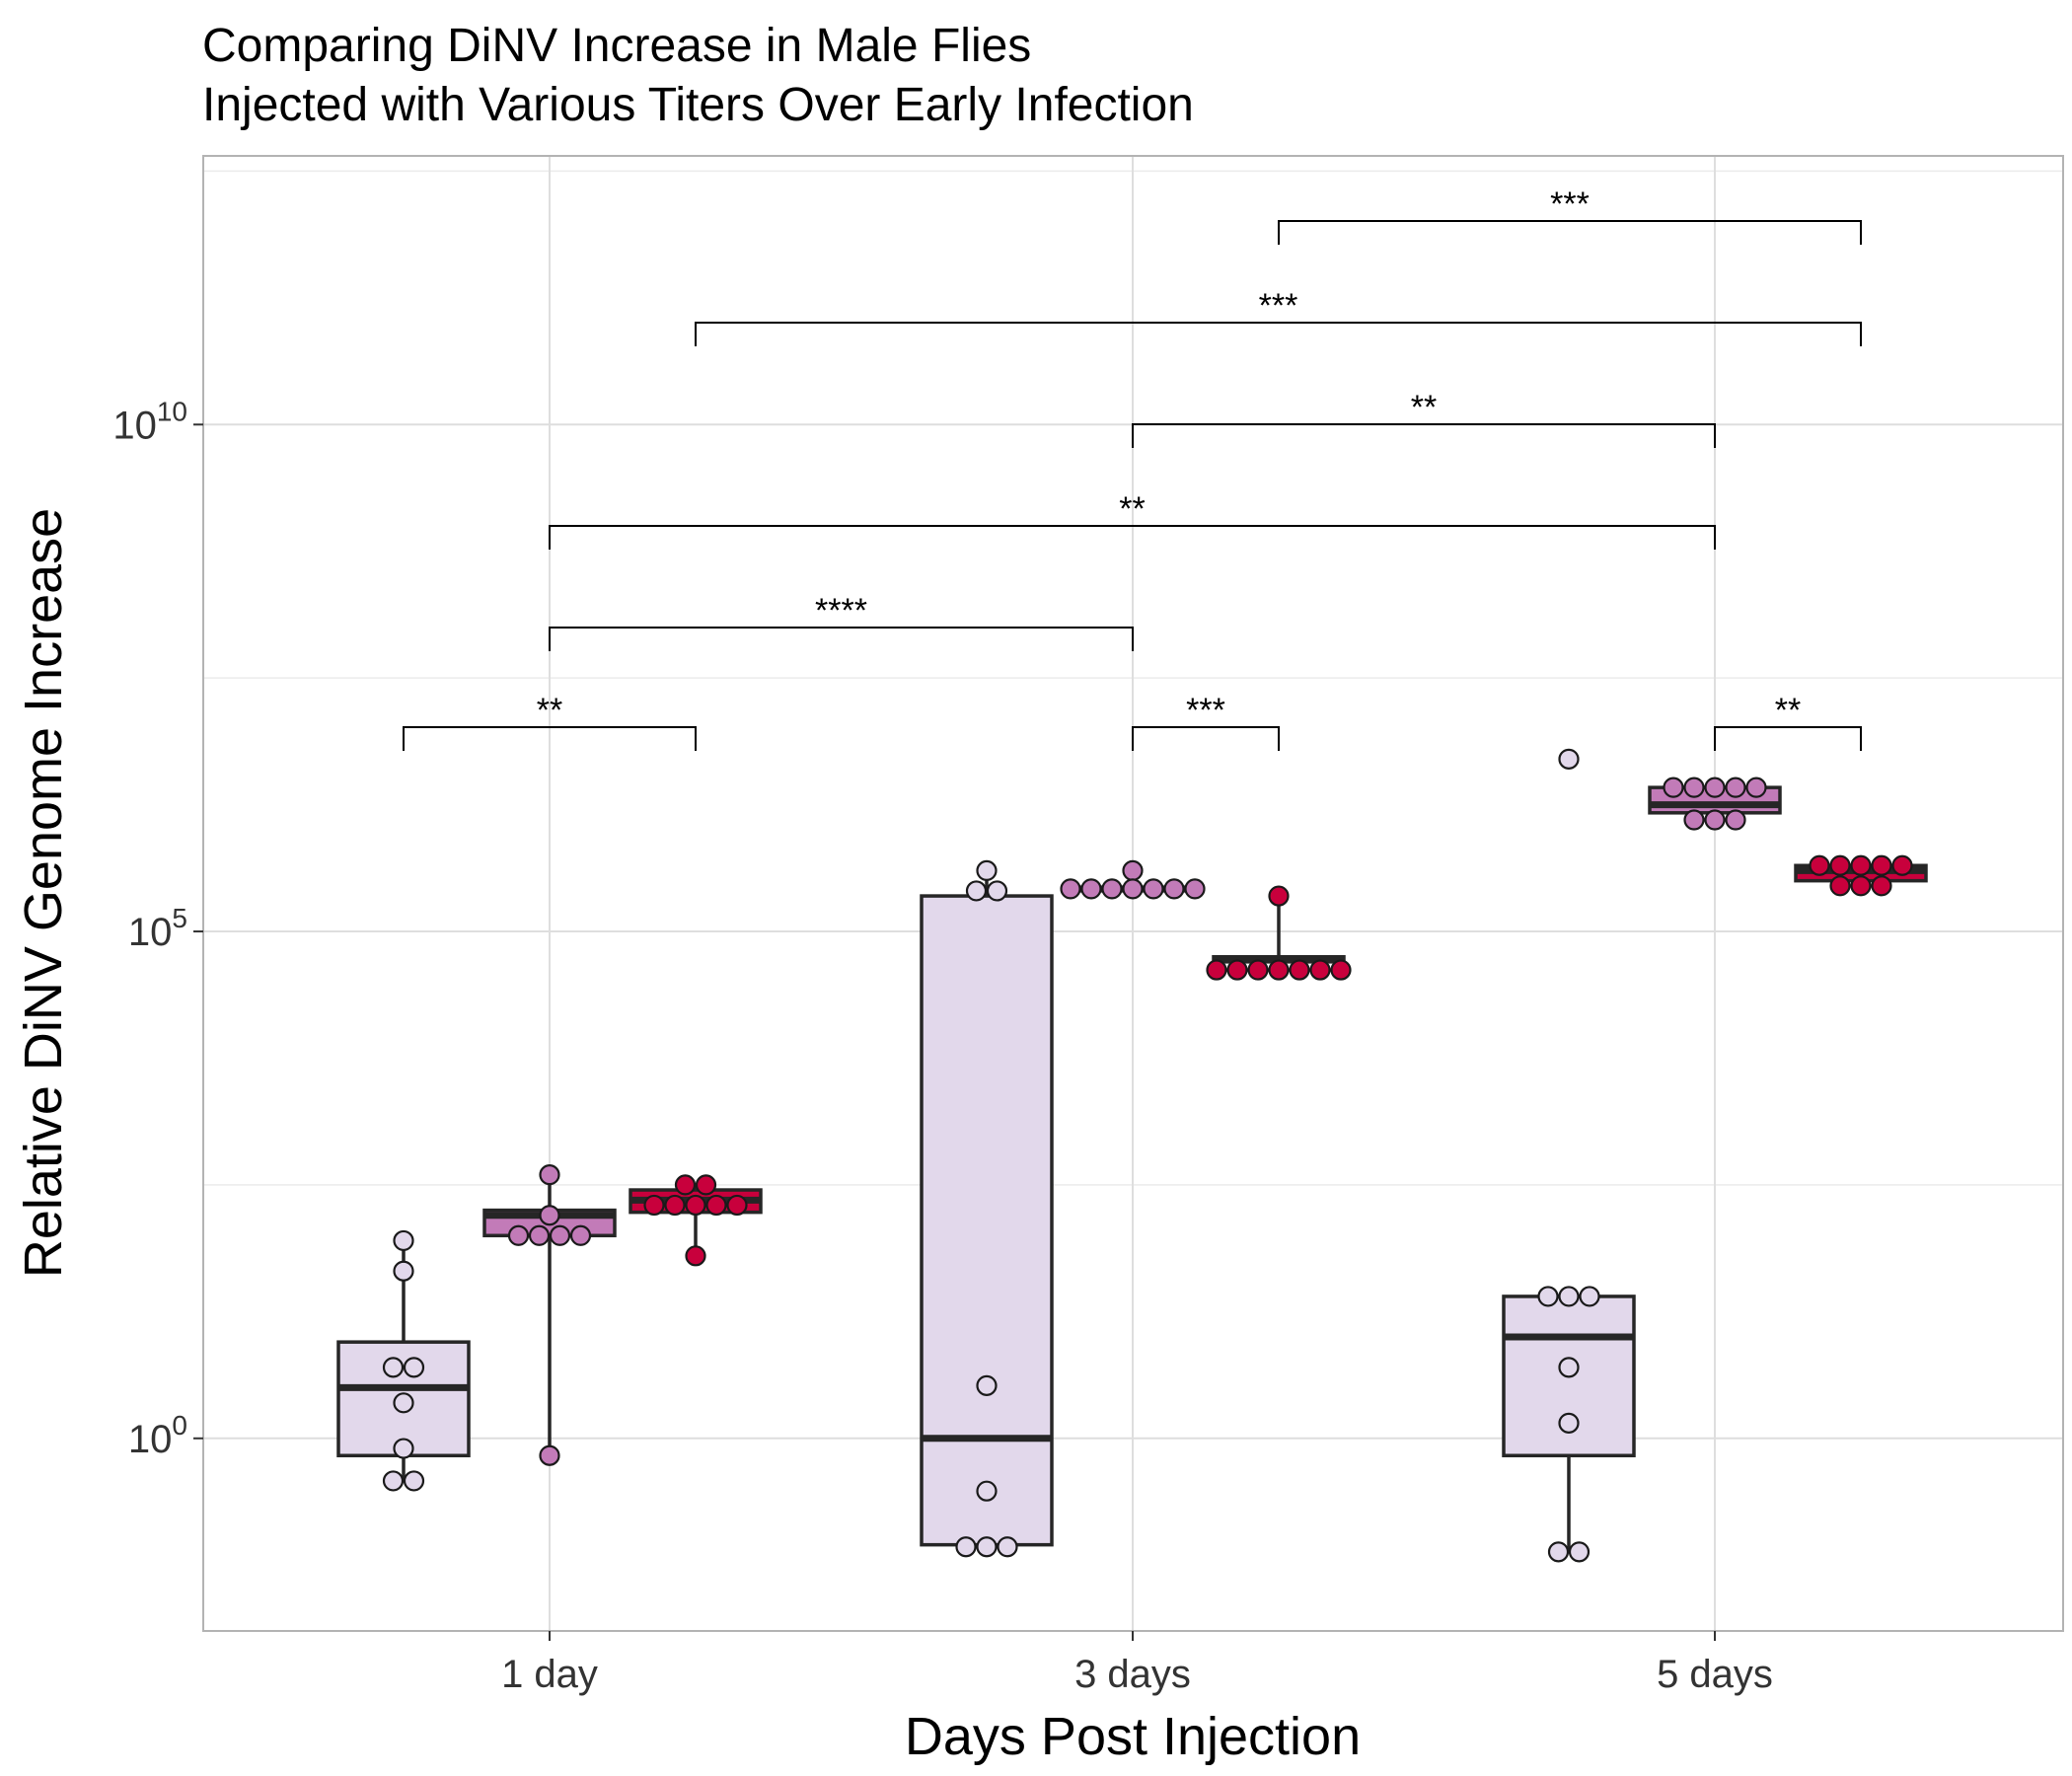 Image resolution: width=2072 pixels, height=1776 pixels. Describe the element at coordinates (157, 929) in the screenshot. I see `y-tick-label-1: 10⁵` at that location.